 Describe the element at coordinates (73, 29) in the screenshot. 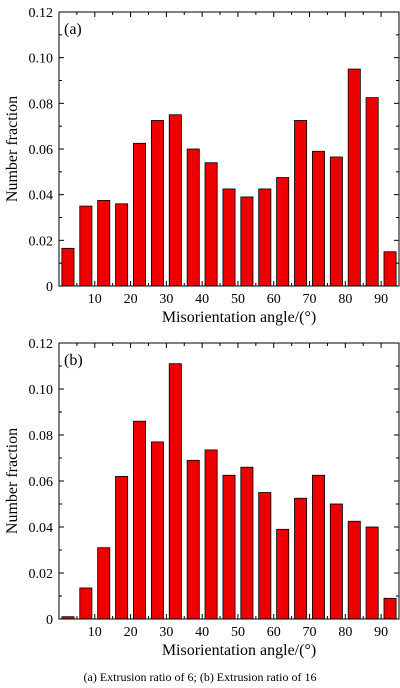

I see `panel-label: (a)` at that location.